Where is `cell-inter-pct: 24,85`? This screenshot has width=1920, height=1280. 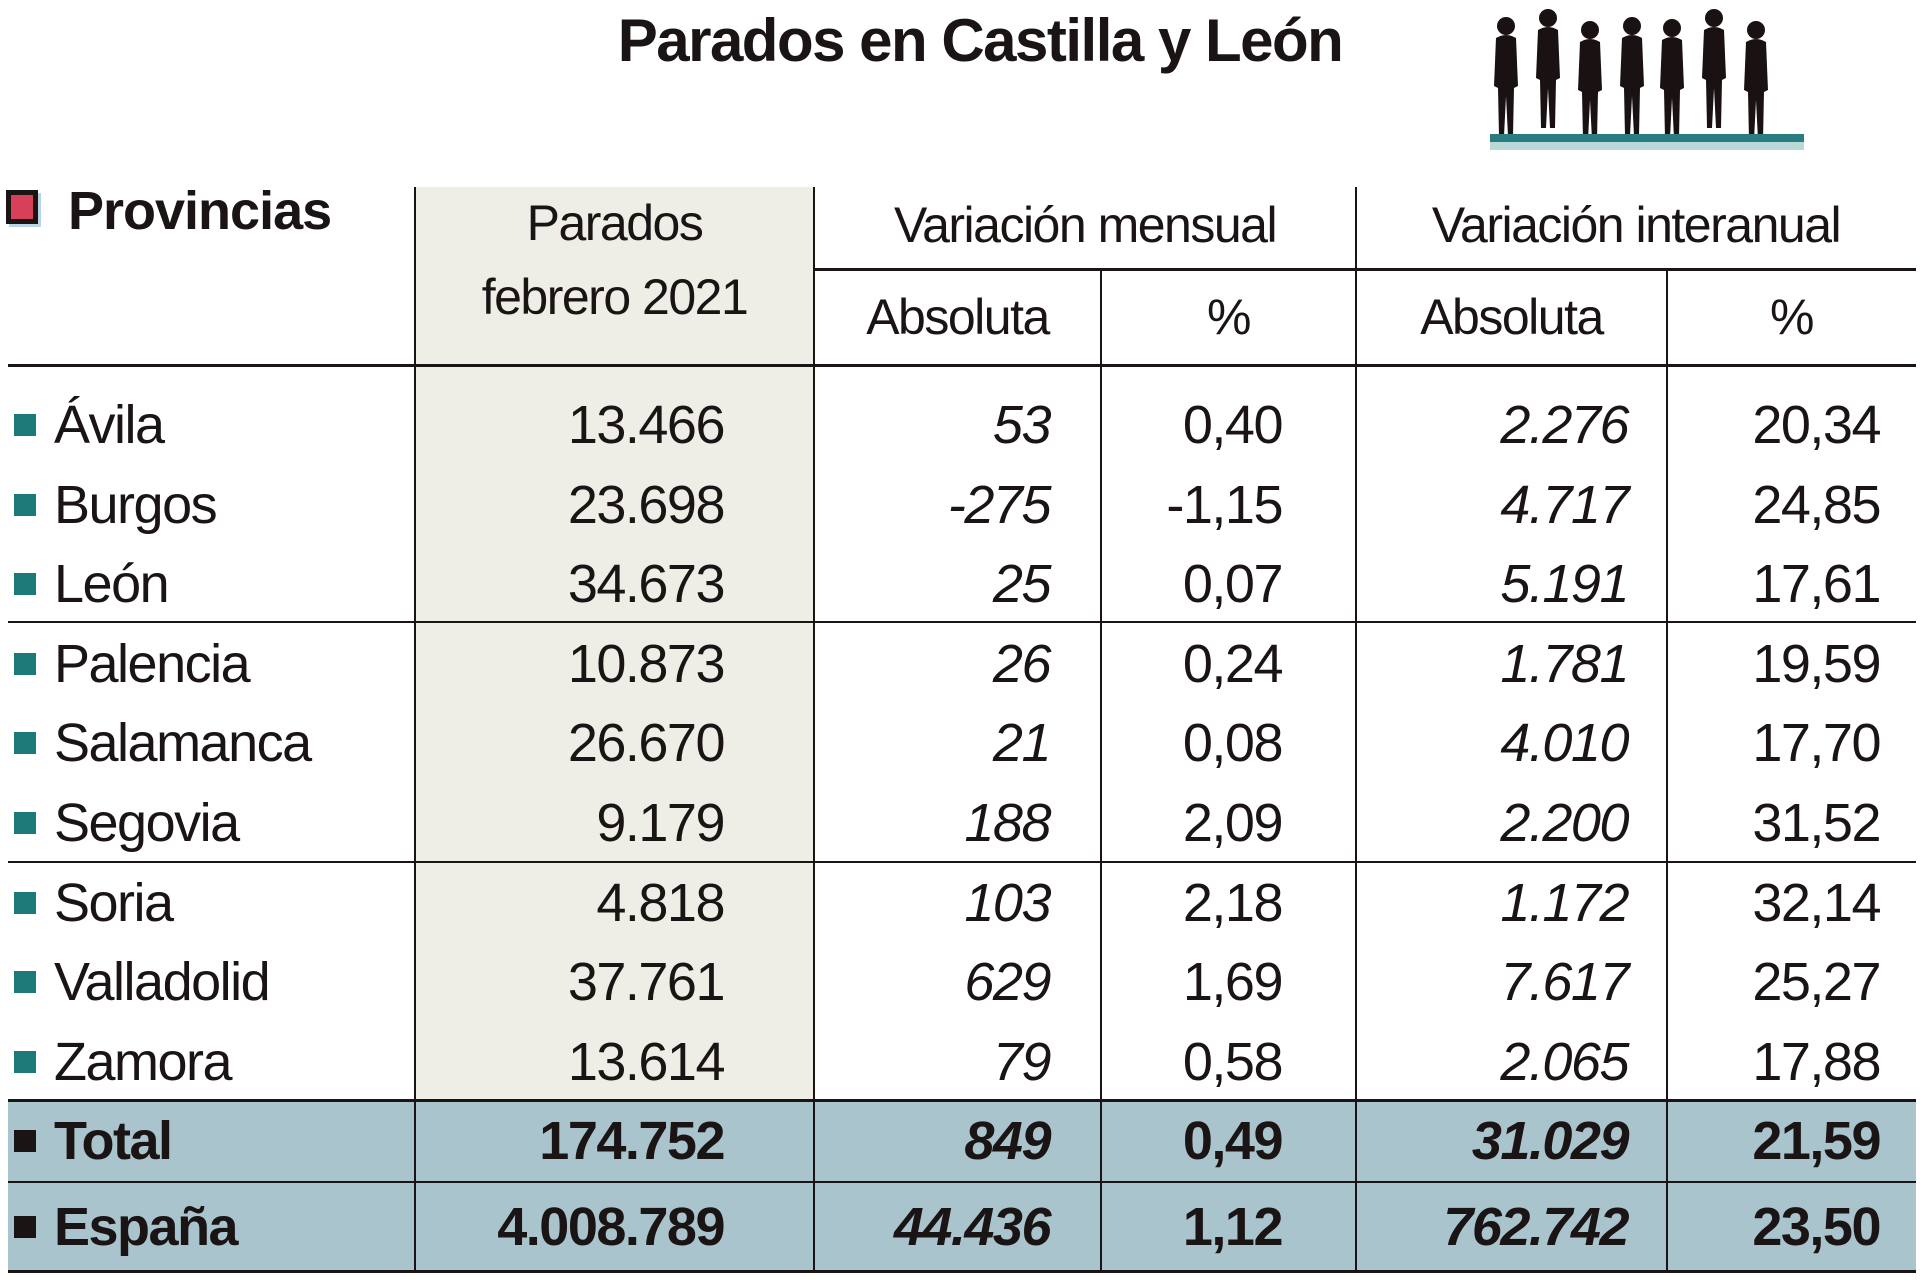
cell-inter-pct: 24,85 is located at coordinates (1816, 504).